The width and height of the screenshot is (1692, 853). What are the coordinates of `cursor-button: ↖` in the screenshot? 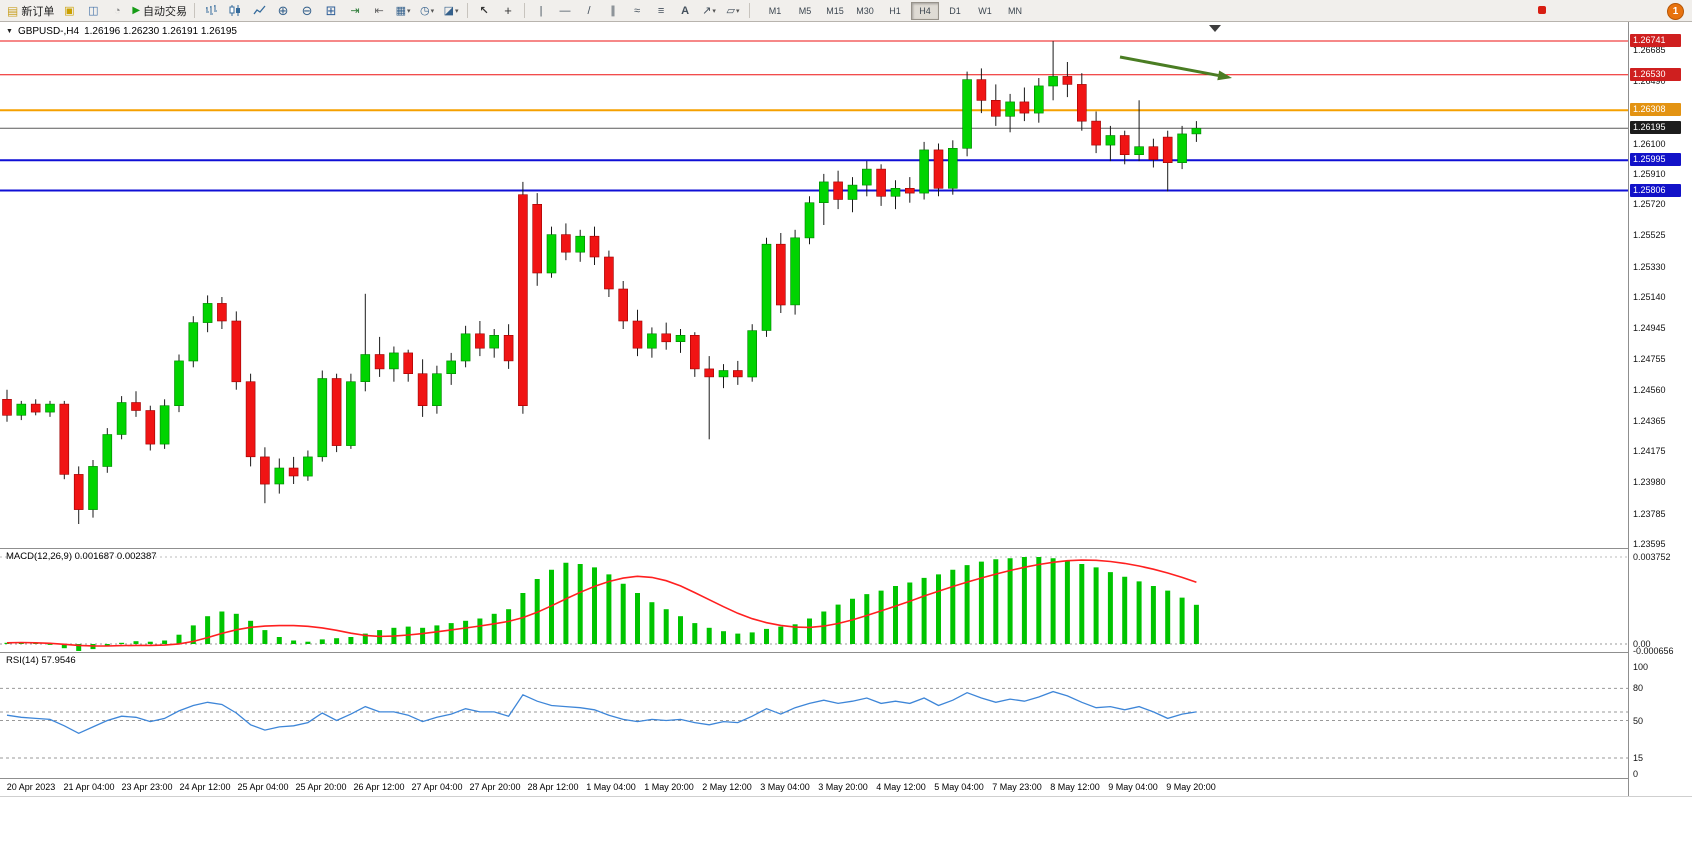 It's located at (484, 11).